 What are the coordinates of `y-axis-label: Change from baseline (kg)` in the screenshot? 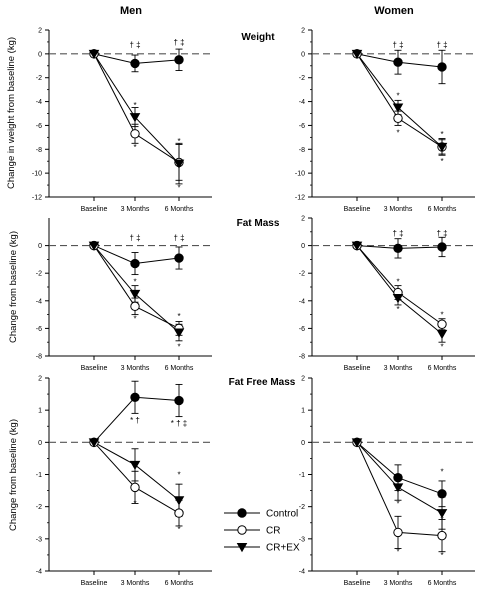 It's located at (13, 287).